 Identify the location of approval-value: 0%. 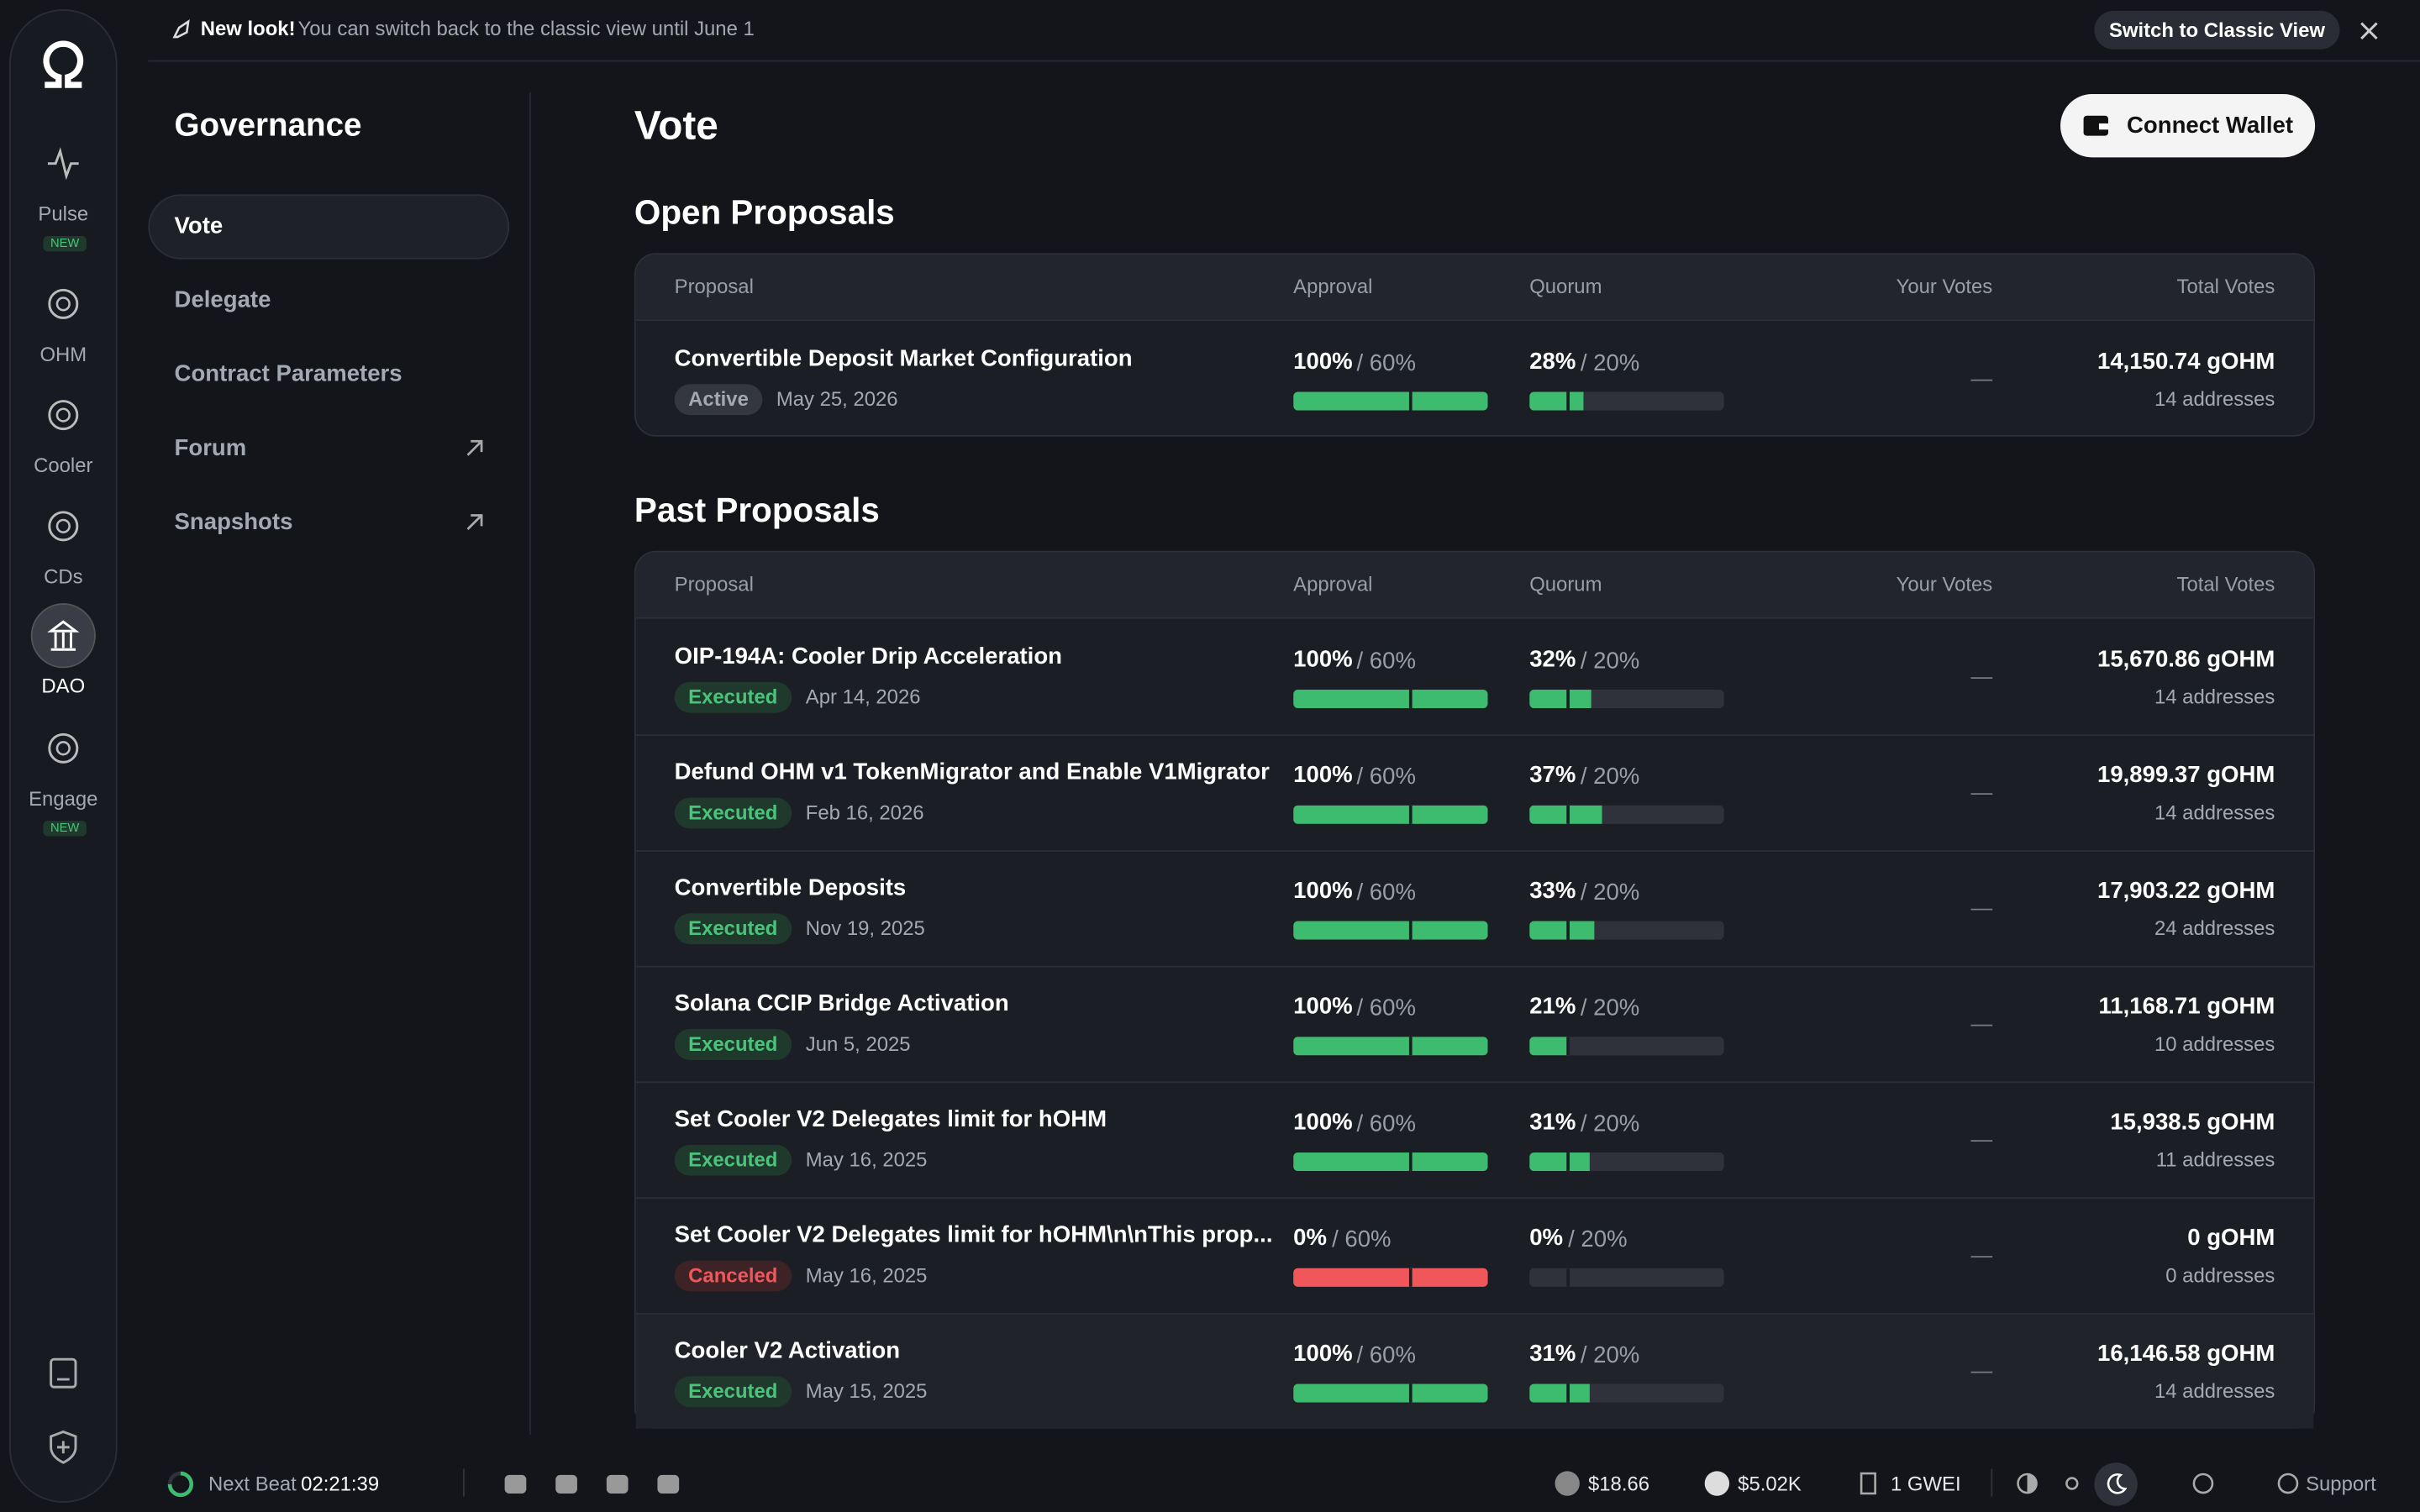
(1311, 1238).